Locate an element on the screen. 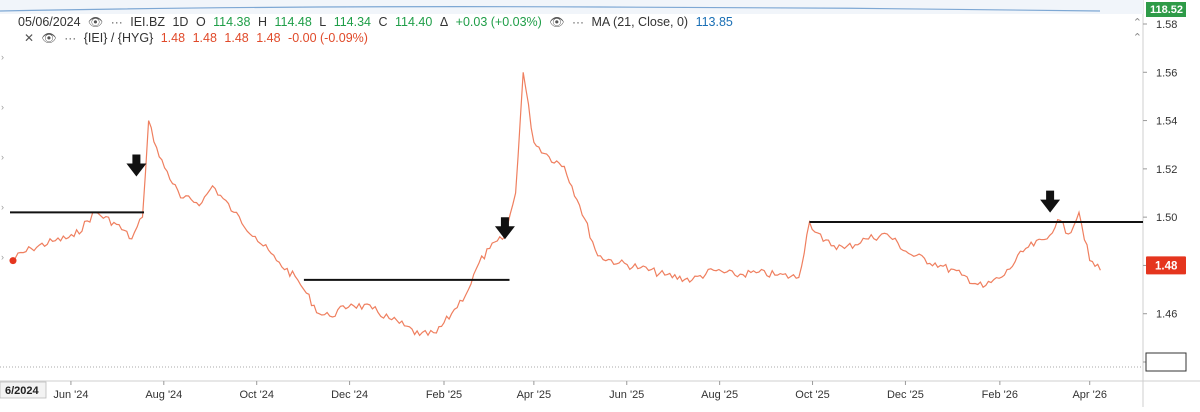  x-tick-label: Oct '24 is located at coordinates (256, 395).